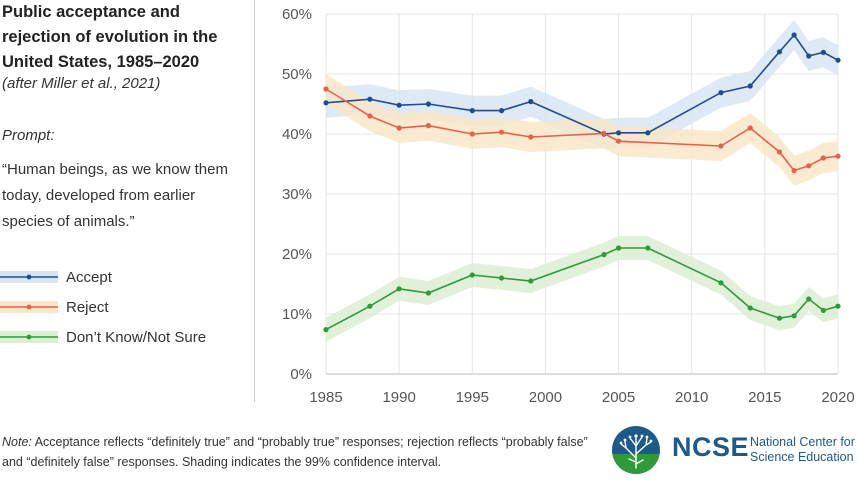  I want to click on legend-label-reject: Reject, so click(87, 307).